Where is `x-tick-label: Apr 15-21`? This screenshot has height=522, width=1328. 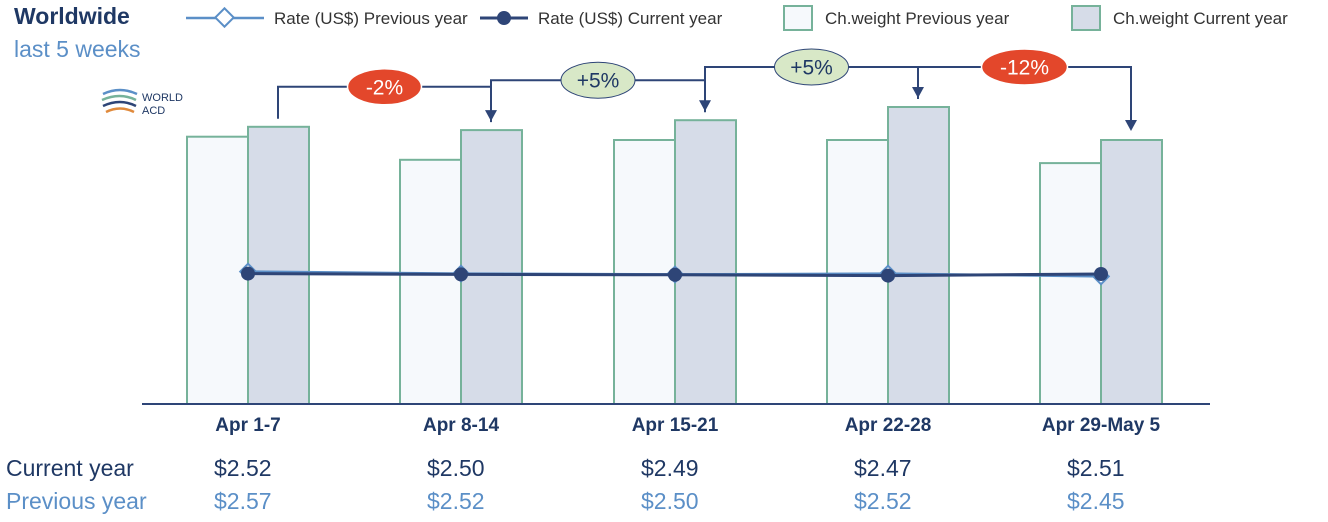 x-tick-label: Apr 15-21 is located at coordinates (675, 425).